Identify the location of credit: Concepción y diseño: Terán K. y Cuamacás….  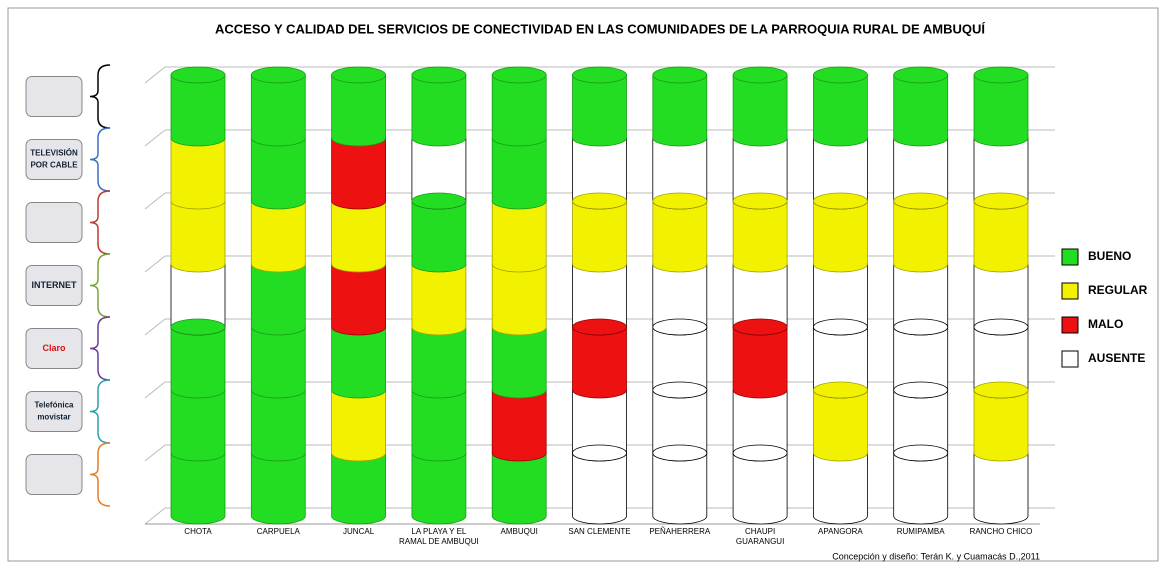
(936, 556).